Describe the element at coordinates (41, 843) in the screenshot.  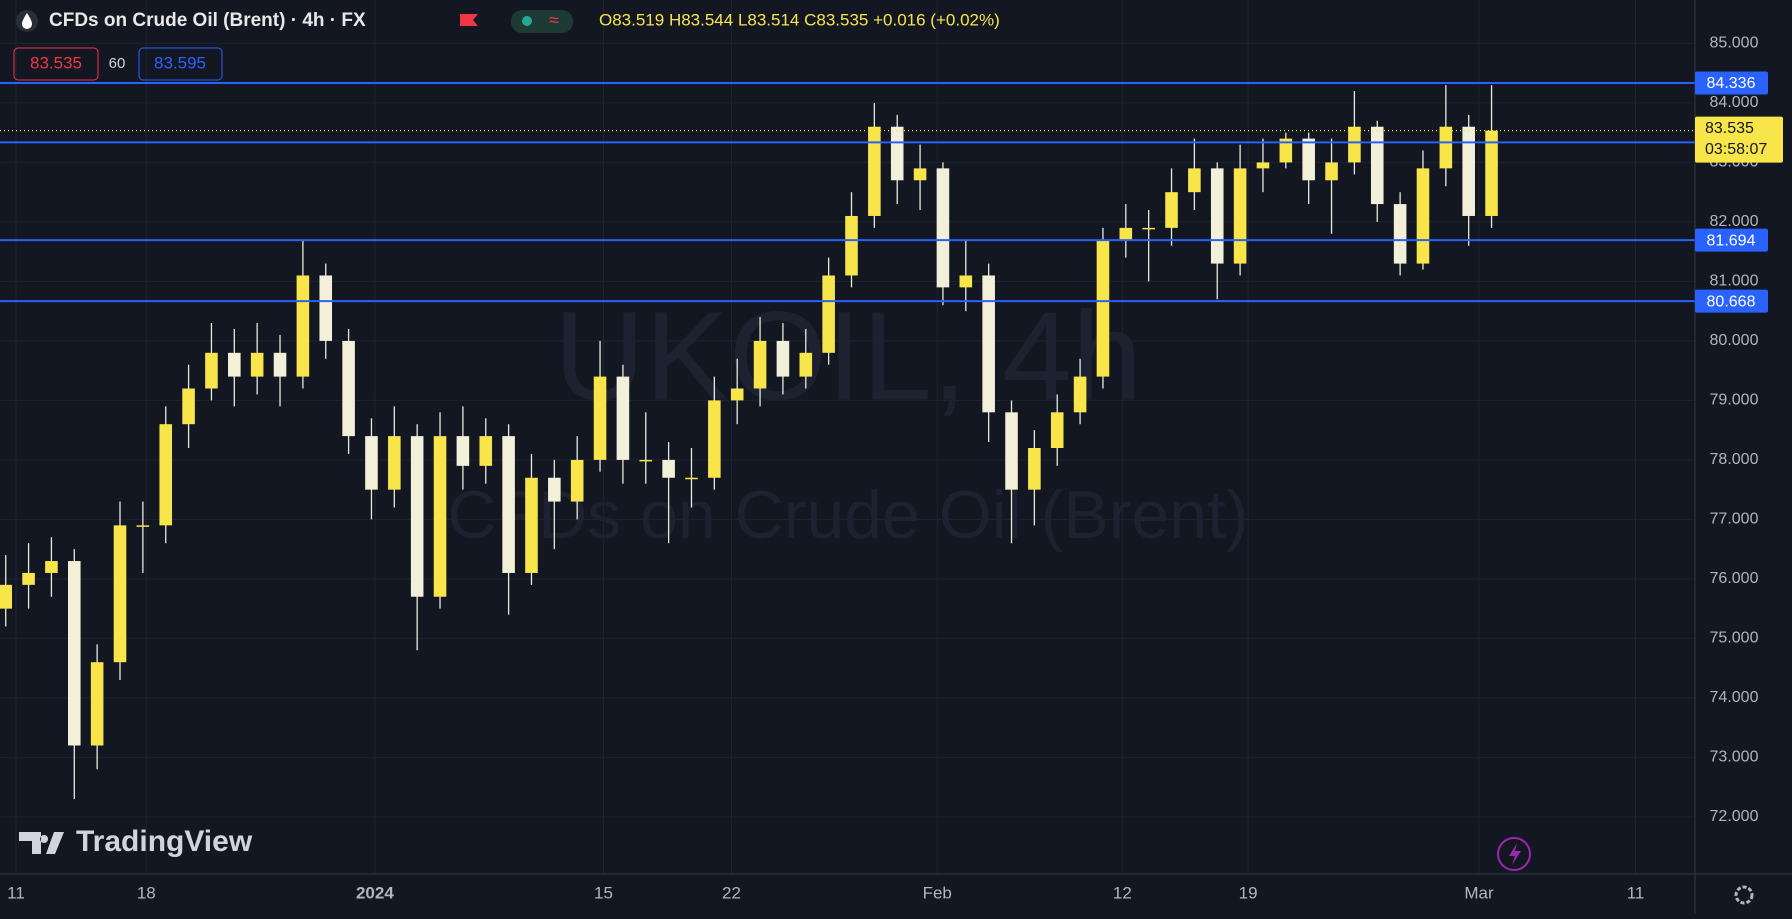
I see `logo-mark` at that location.